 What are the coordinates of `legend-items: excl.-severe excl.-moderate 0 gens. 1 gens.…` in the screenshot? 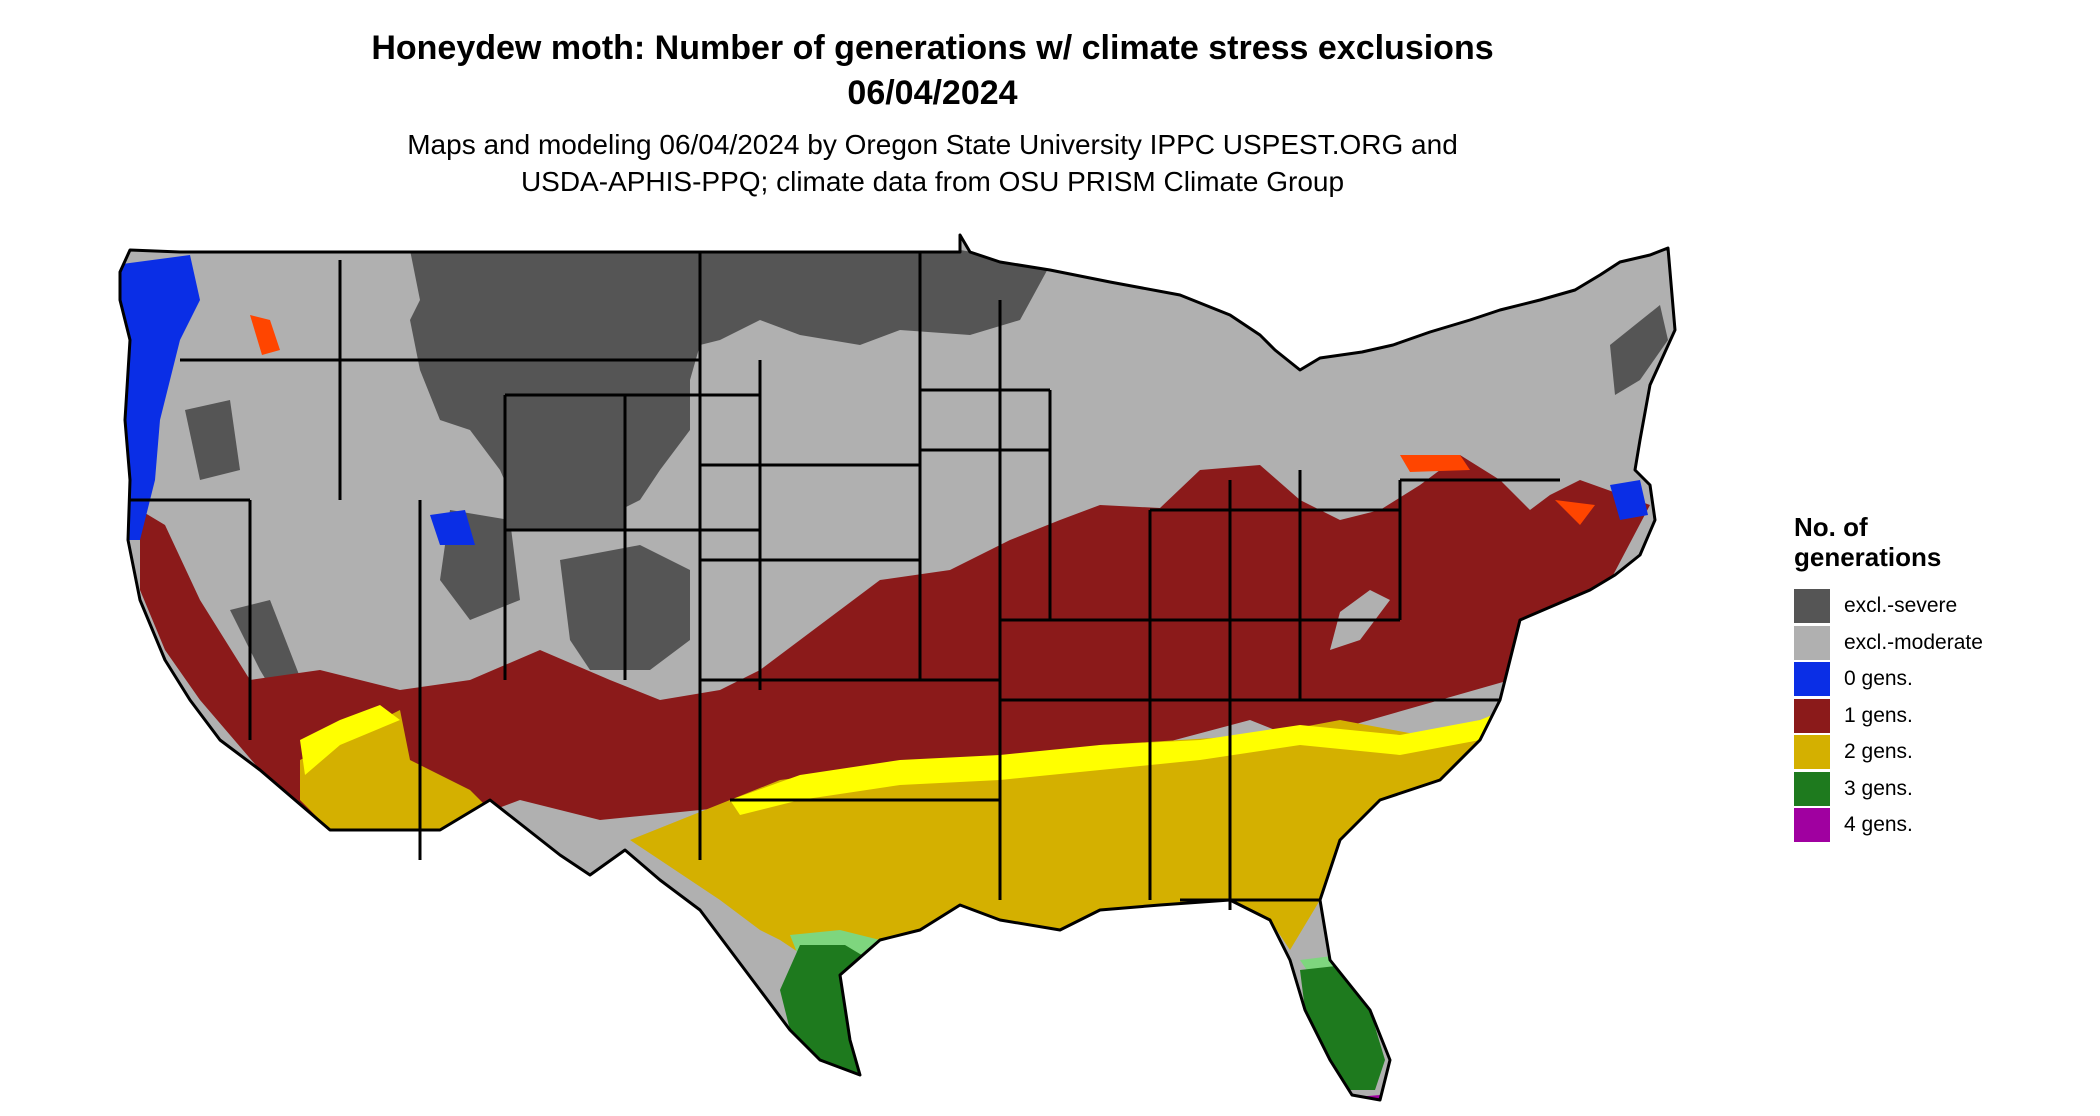 It's located at (1904, 716).